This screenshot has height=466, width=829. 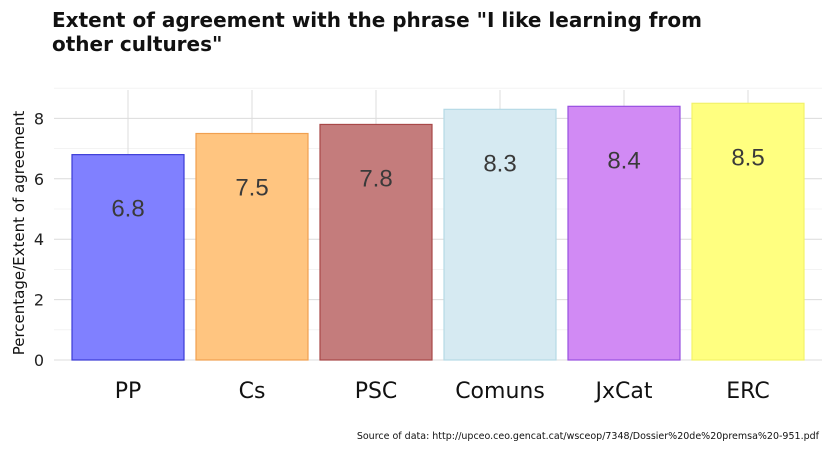 I want to click on x-tick-label-psc: PSC, so click(x=376, y=391).